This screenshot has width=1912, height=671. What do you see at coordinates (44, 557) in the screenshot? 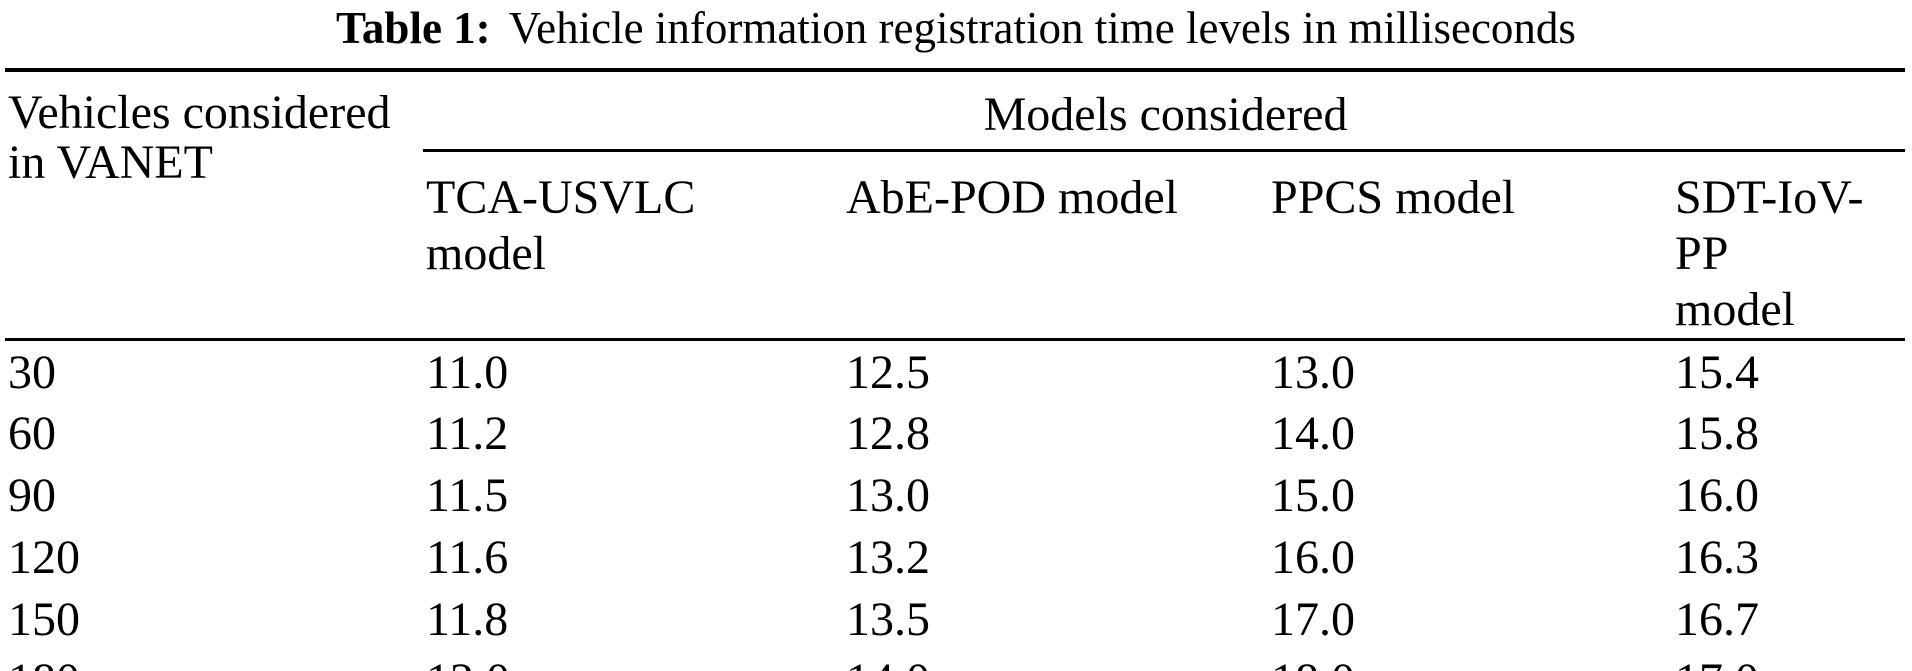
I see `vehicles-cell: 120` at bounding box center [44, 557].